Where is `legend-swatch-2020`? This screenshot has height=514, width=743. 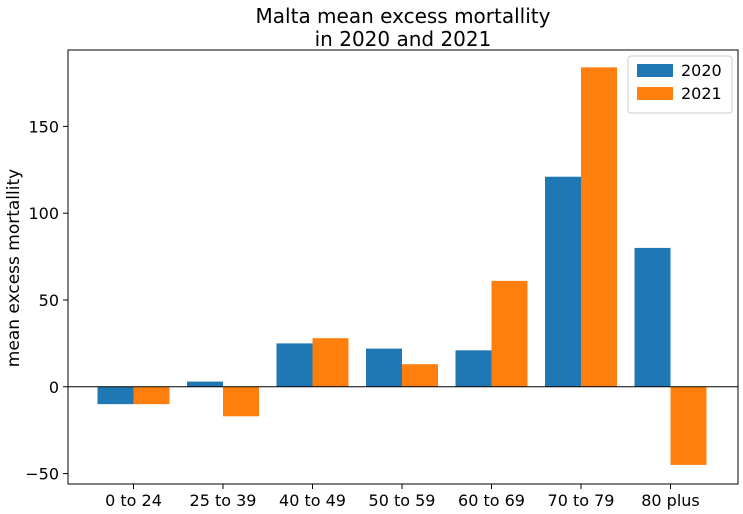
legend-swatch-2020 is located at coordinates (655, 70).